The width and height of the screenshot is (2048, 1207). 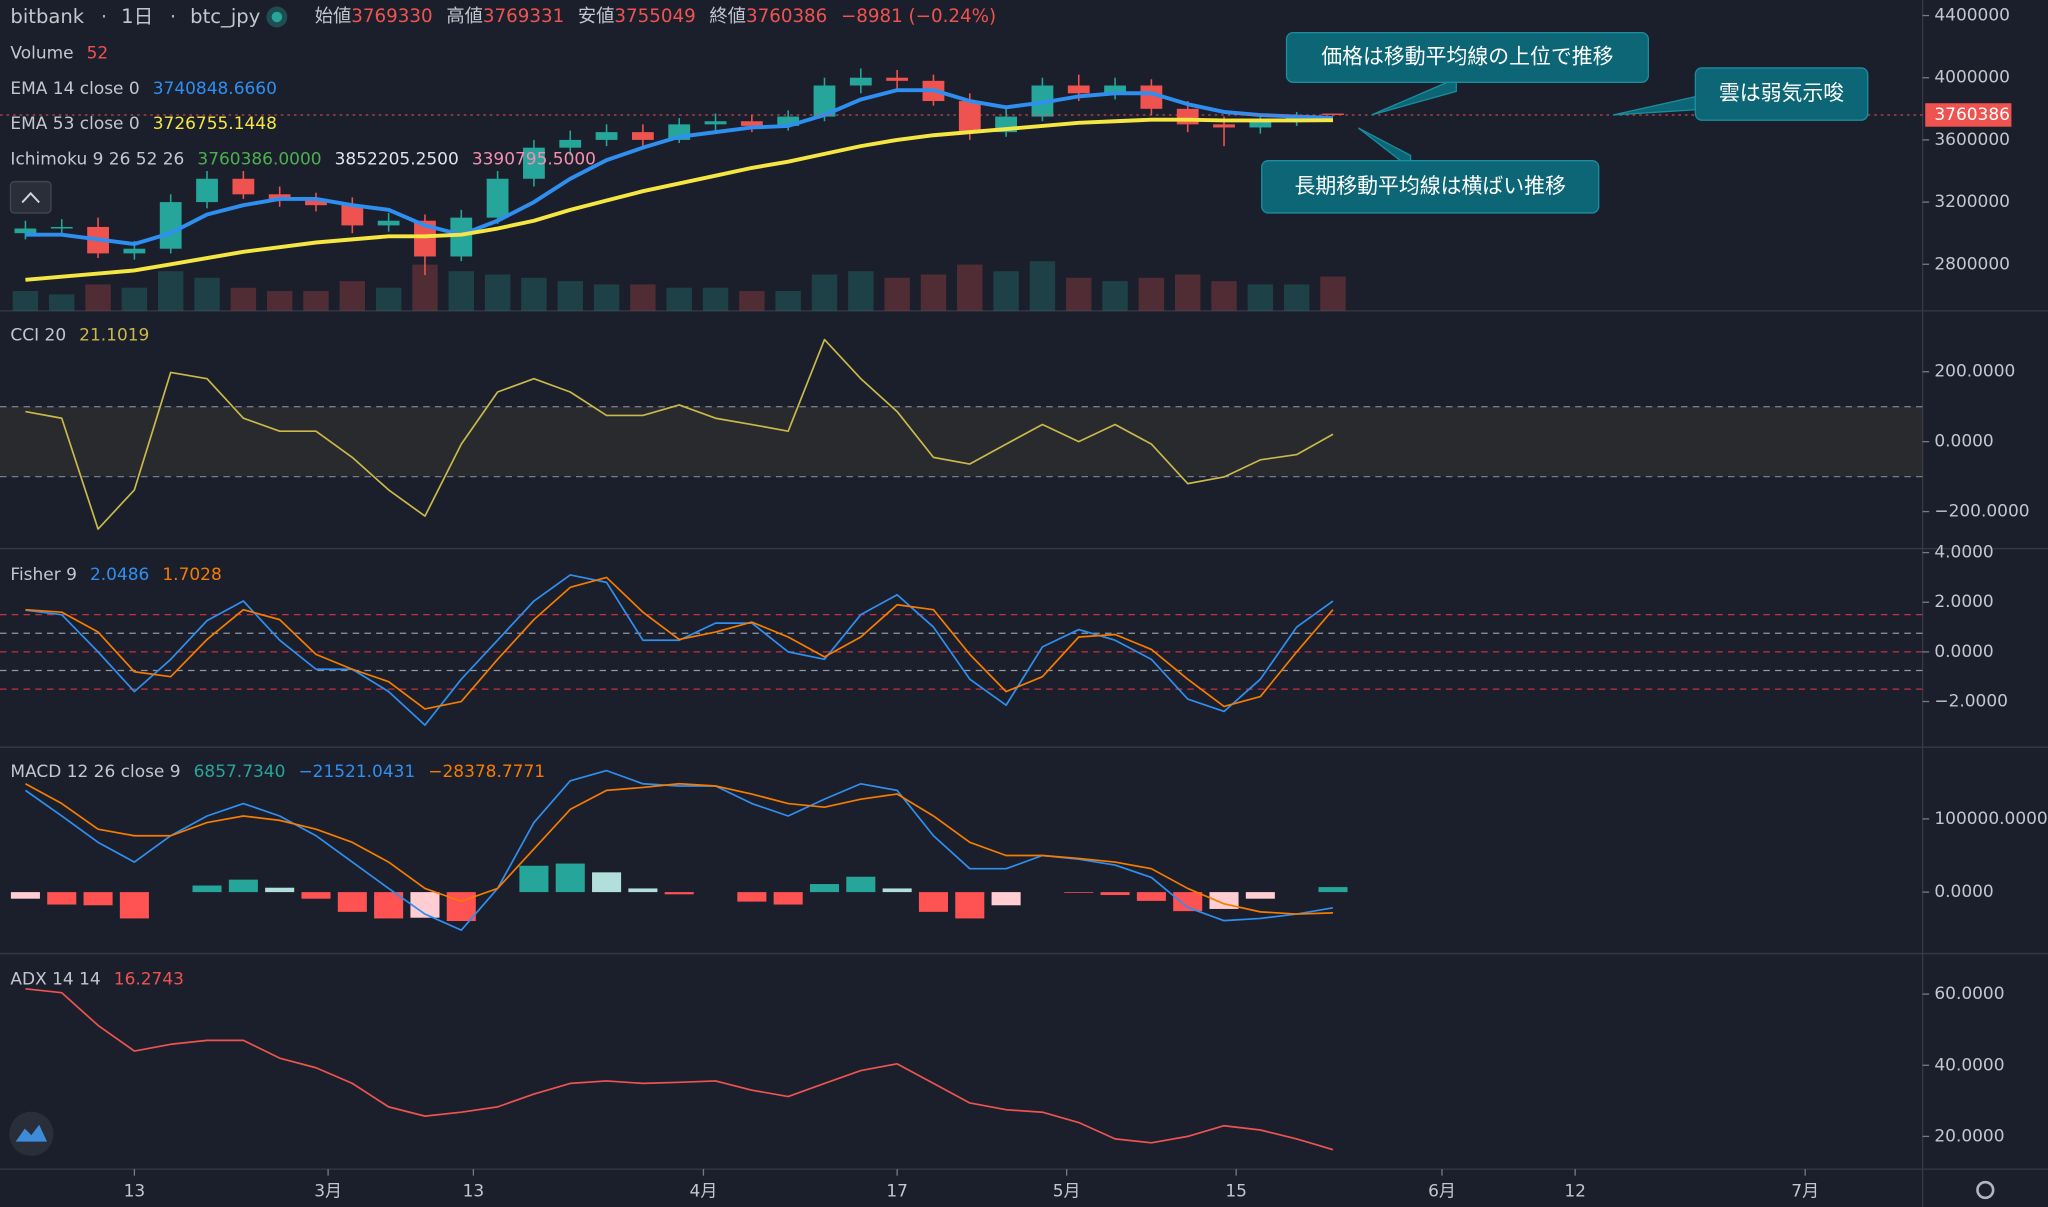 I want to click on legend-value: 6857.7340, so click(x=240, y=772).